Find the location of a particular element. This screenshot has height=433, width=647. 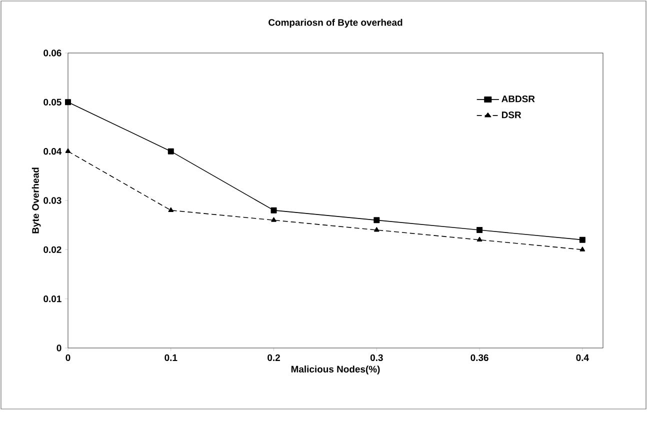

y-tick-label: 0.01 is located at coordinates (53, 298).